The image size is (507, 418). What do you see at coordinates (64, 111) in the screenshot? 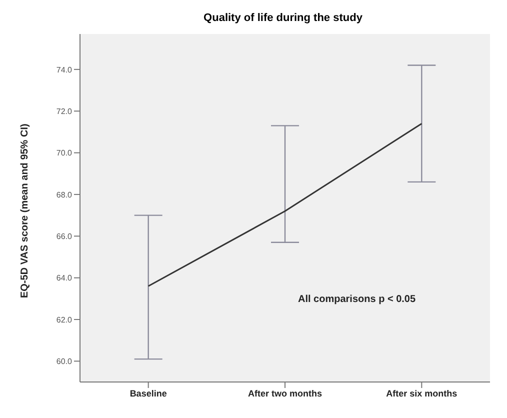
I see `y-tick-label: 72.0` at bounding box center [64, 111].